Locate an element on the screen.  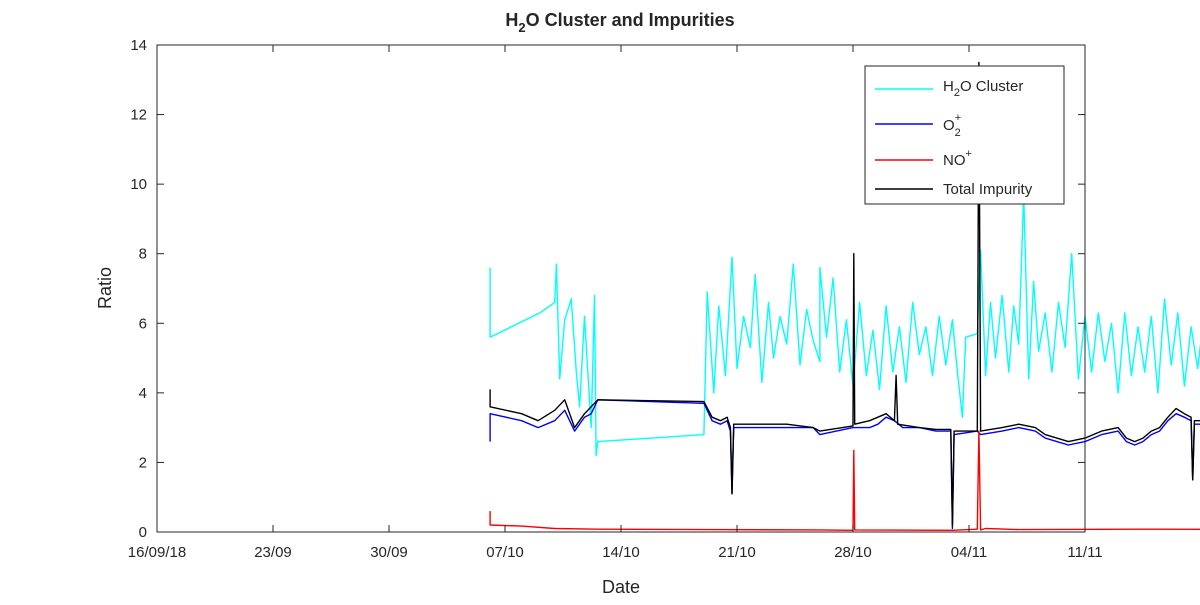
series-line-no-plus is located at coordinates (844, 480).